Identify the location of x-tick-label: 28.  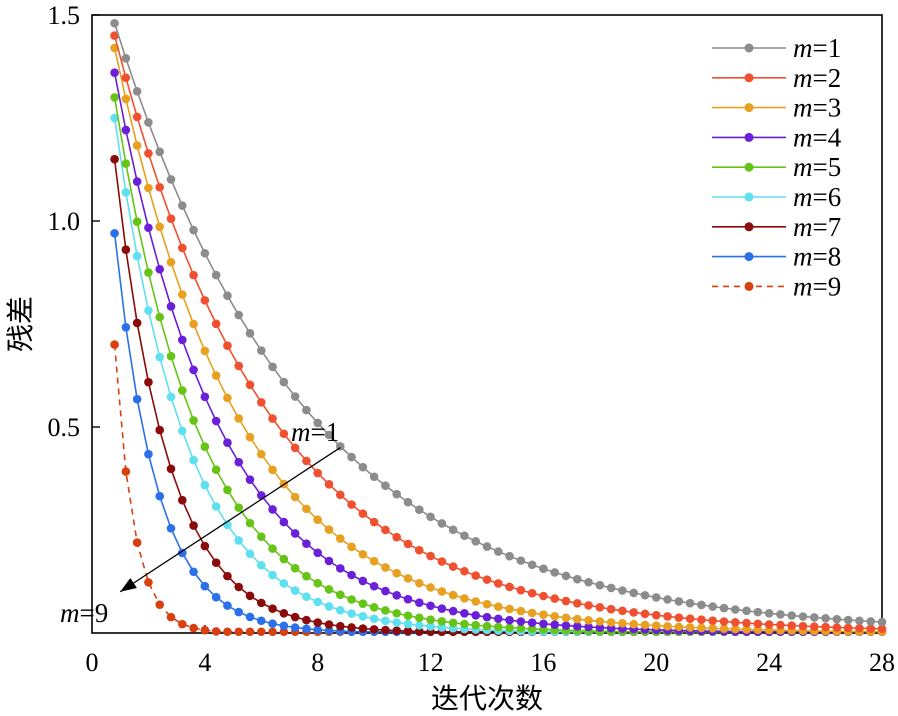
(882, 662).